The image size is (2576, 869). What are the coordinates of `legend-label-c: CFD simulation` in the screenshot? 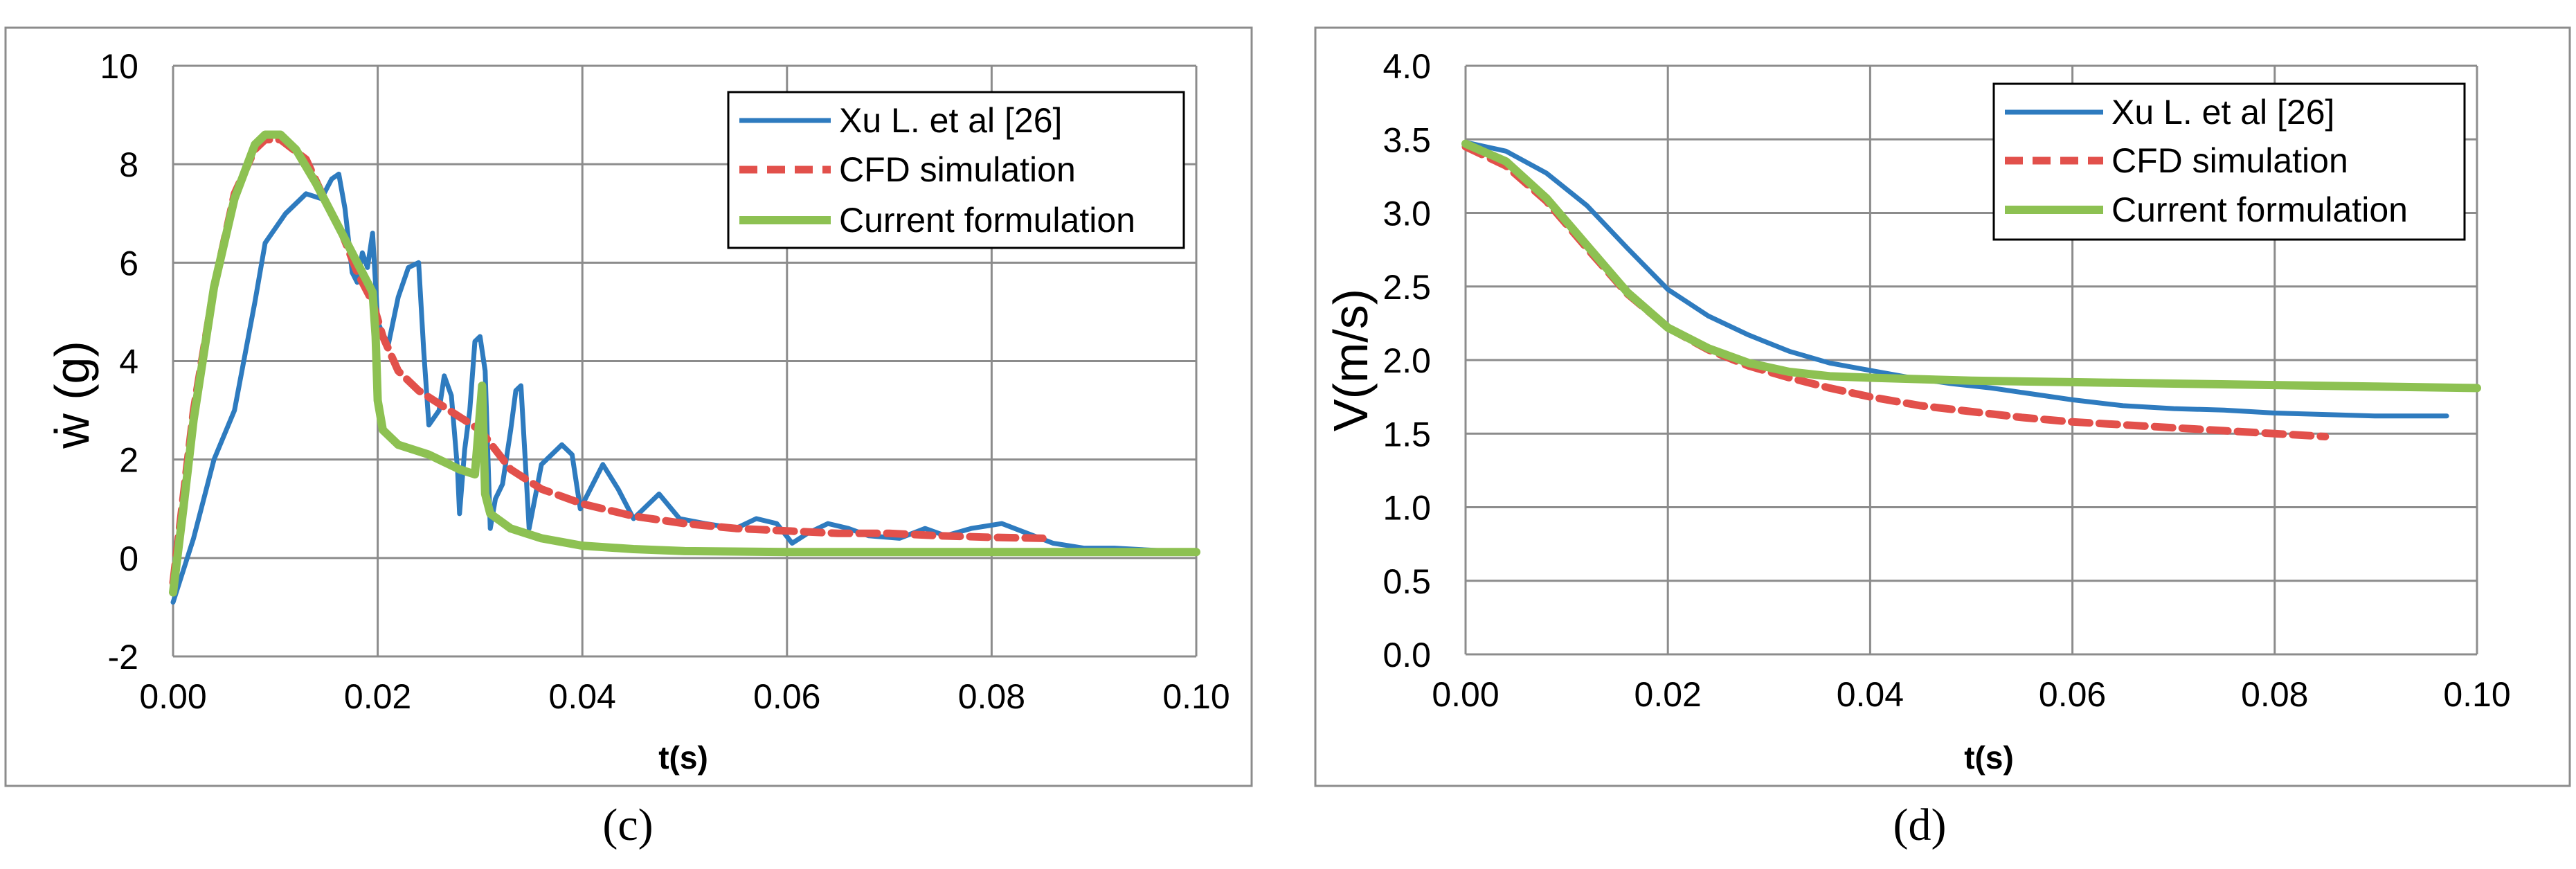 It's located at (957, 170).